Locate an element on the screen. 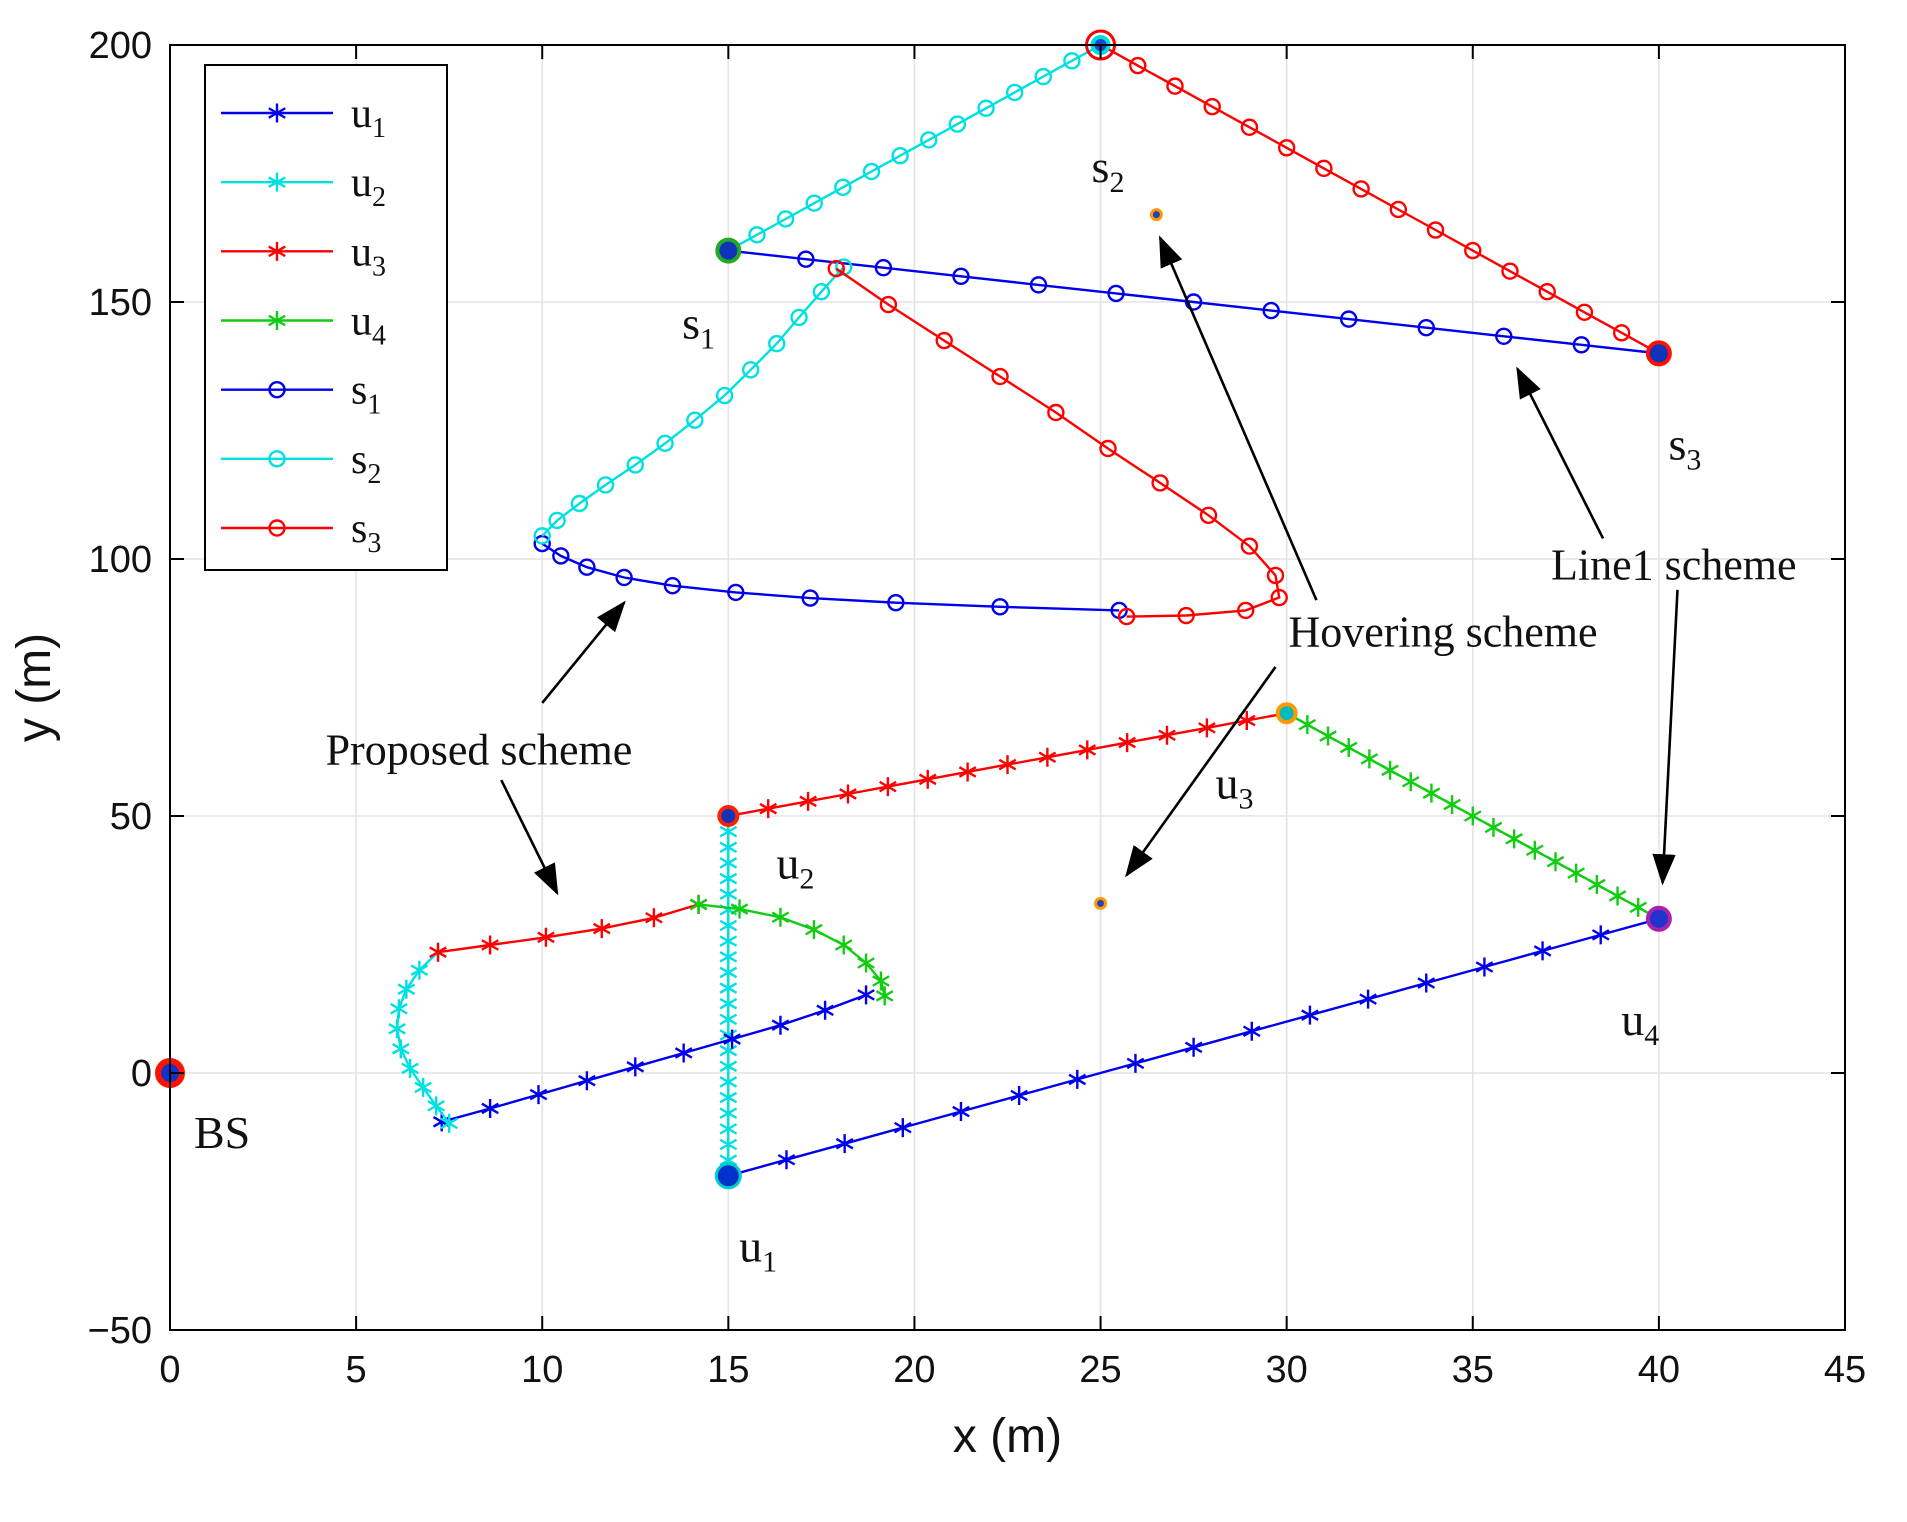 The height and width of the screenshot is (1522, 1907). arrow-line1-to-s1-line is located at coordinates (1560, 453).